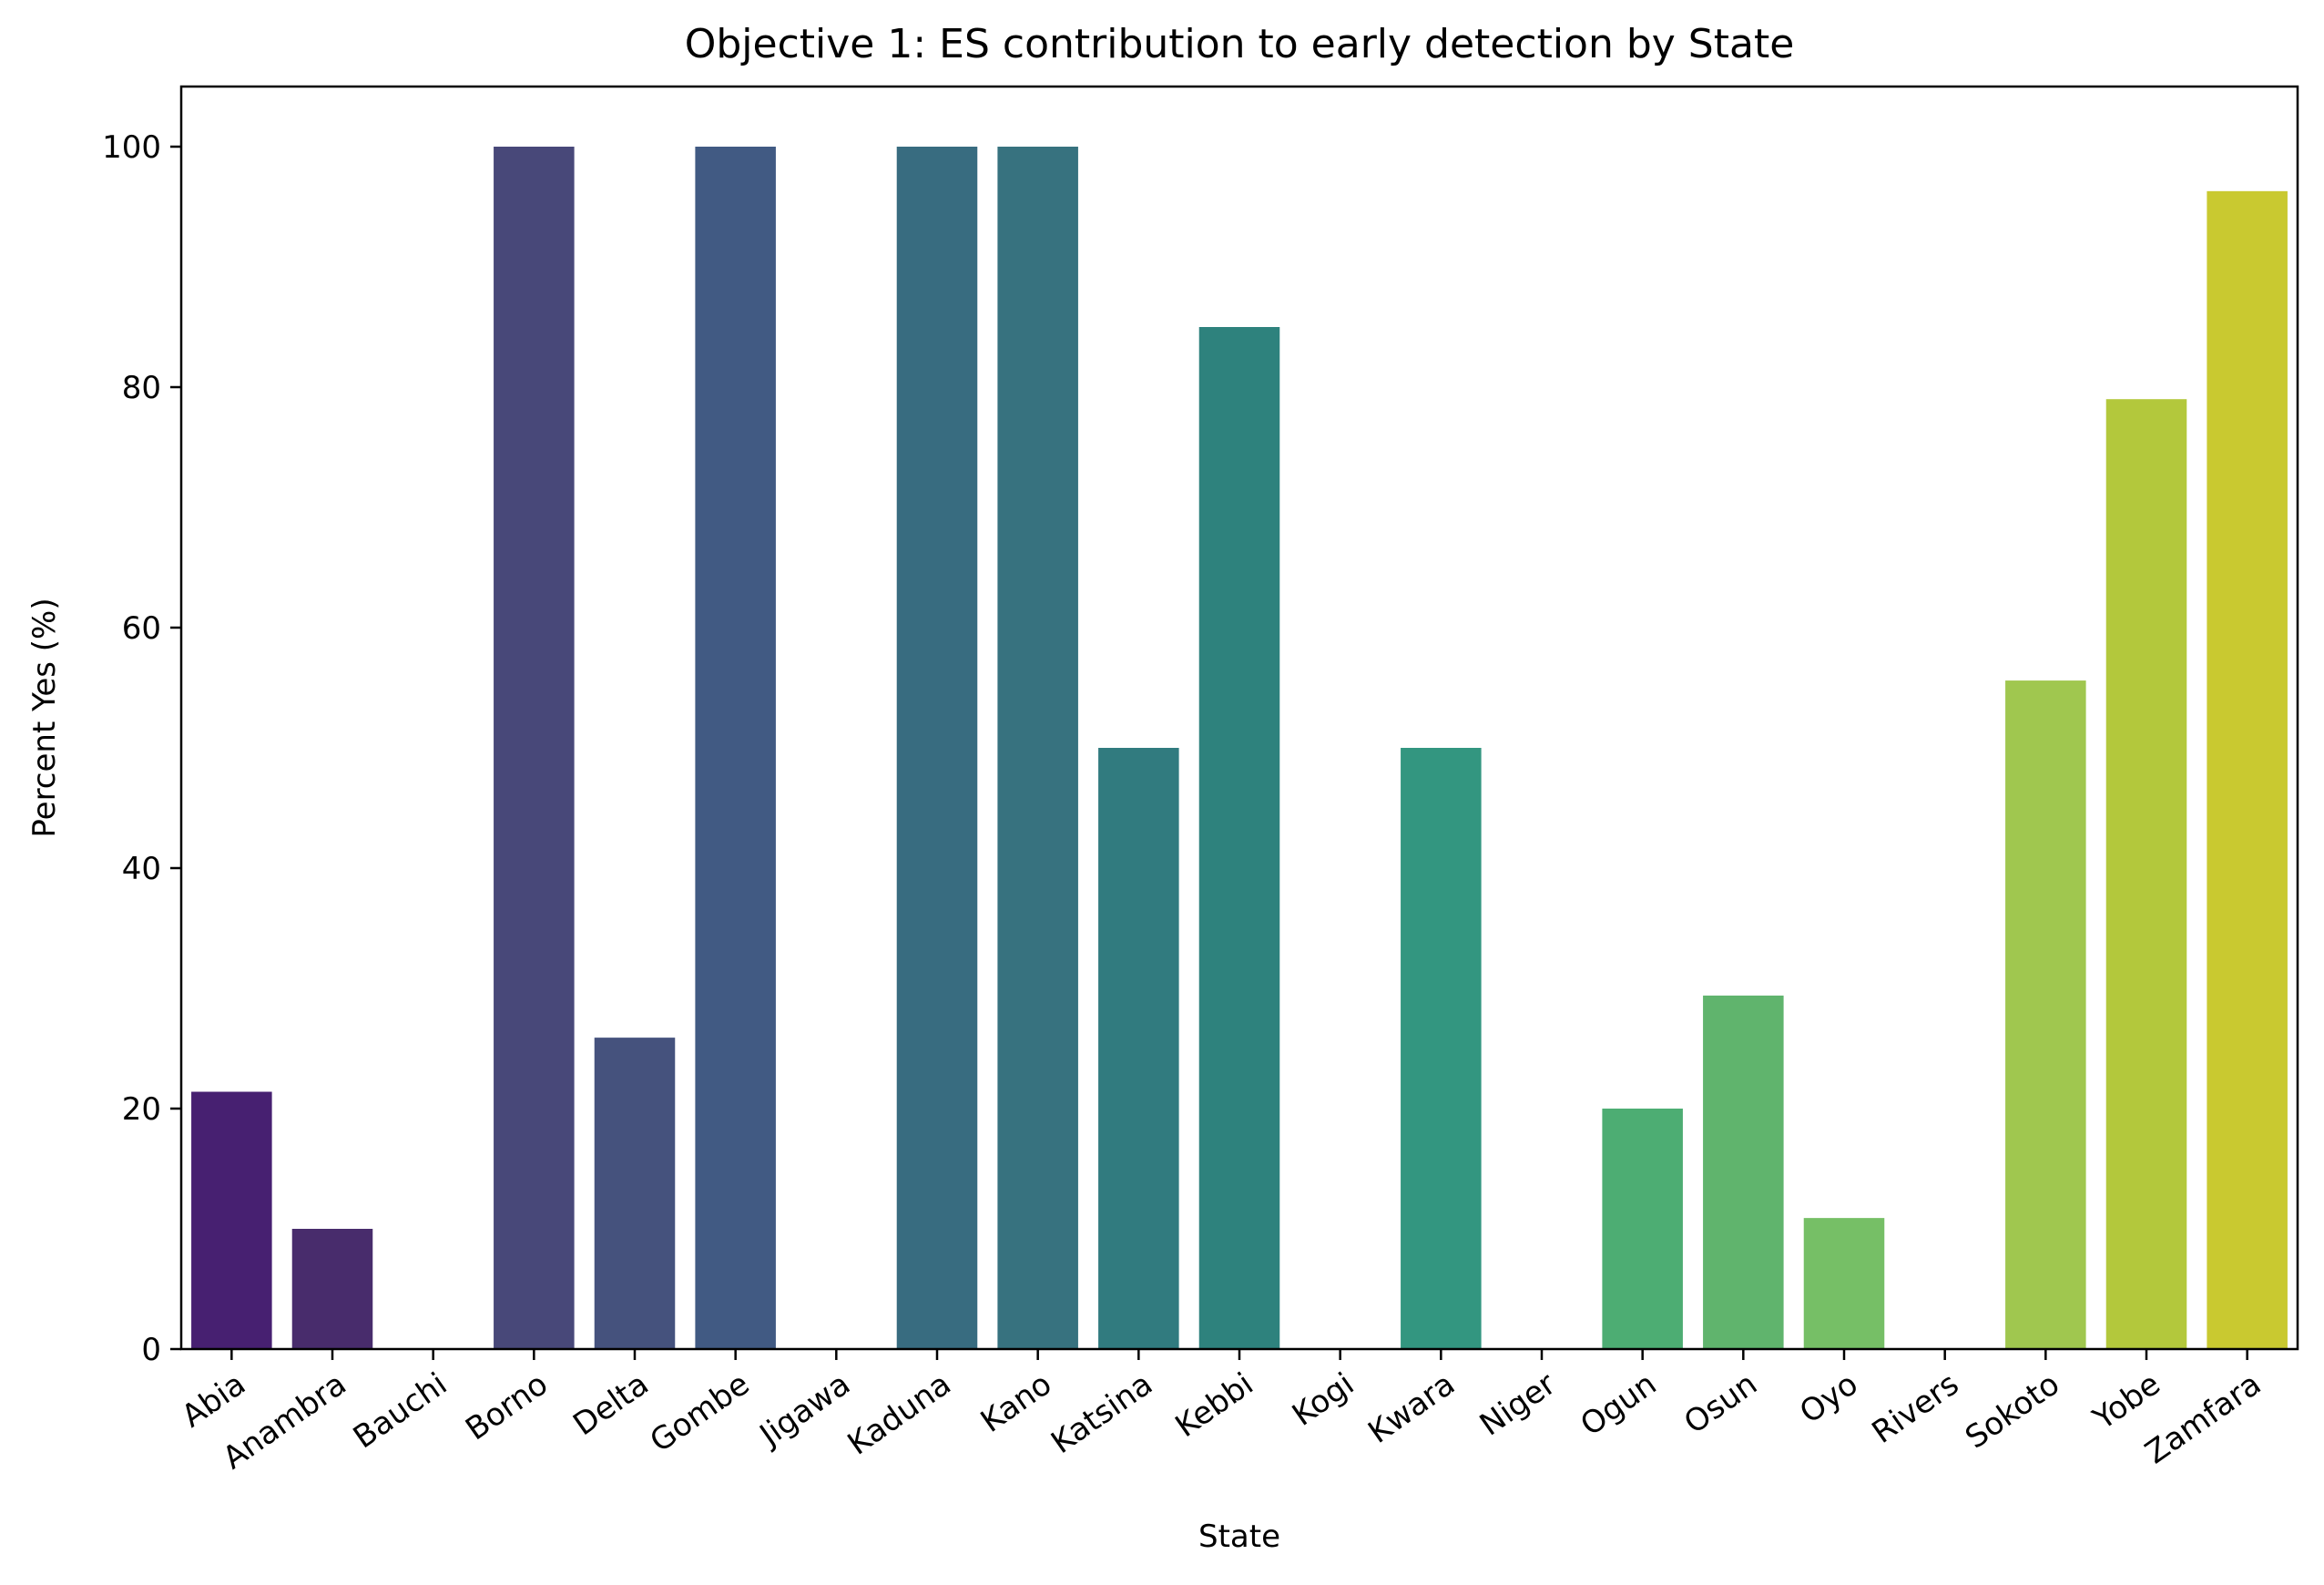 The height and width of the screenshot is (1585, 2324). What do you see at coordinates (1411, 1408) in the screenshot?
I see `x-tick-label-kwara: Kwara` at bounding box center [1411, 1408].